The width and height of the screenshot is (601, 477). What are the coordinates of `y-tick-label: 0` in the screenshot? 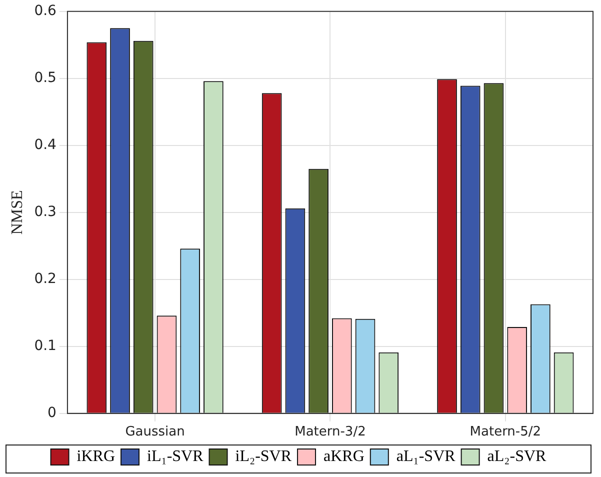 It's located at (52, 413).